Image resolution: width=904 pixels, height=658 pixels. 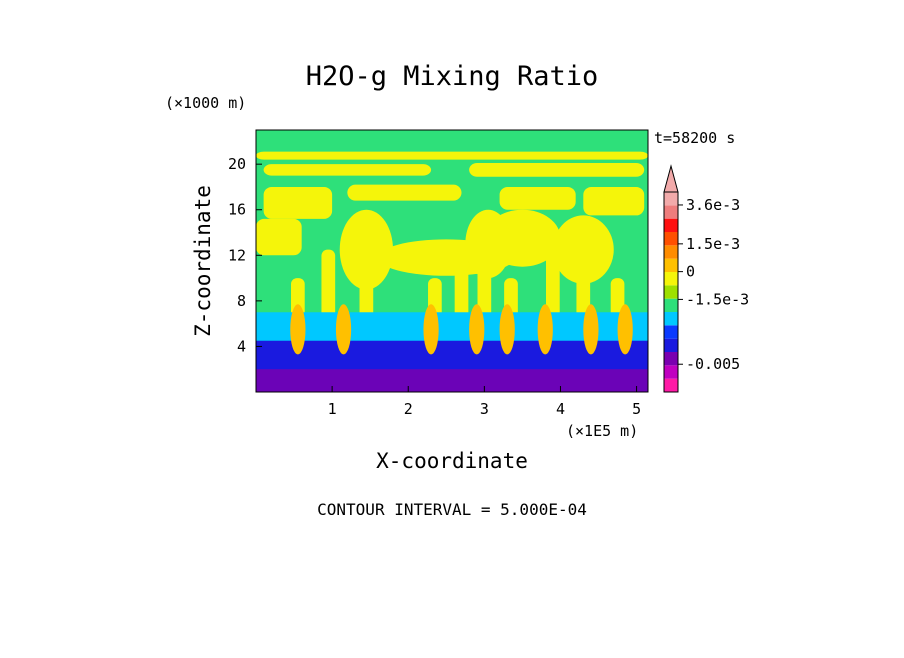 I want to click on x-tick-label: 2, so click(x=408, y=409).